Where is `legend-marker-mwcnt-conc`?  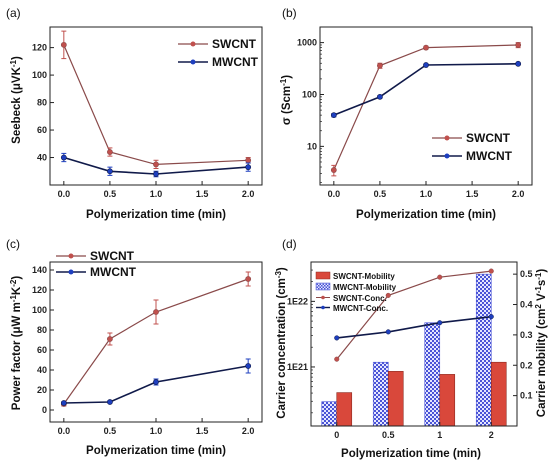
legend-marker-mwcnt-conc is located at coordinates (323, 307).